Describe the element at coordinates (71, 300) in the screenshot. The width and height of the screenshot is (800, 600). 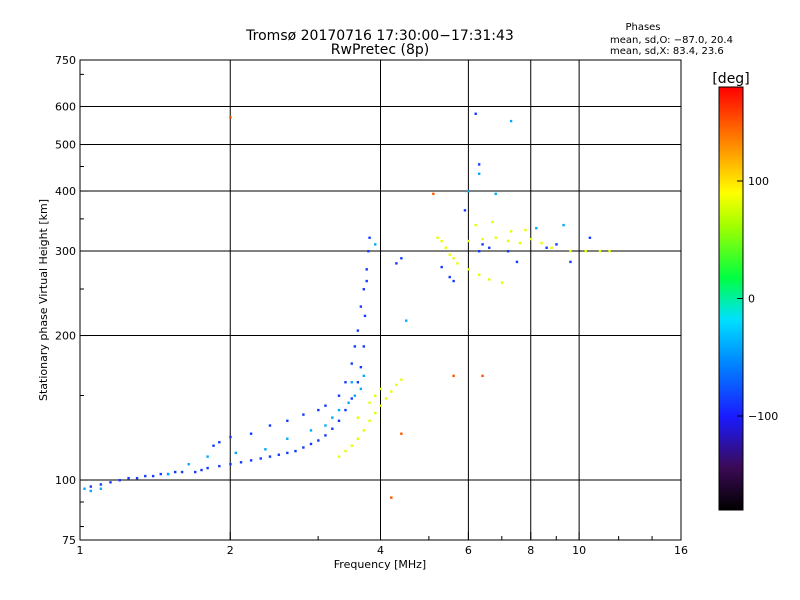
I see `y-axis-ticks: 75 100 200 300 400 500 600 750` at that location.